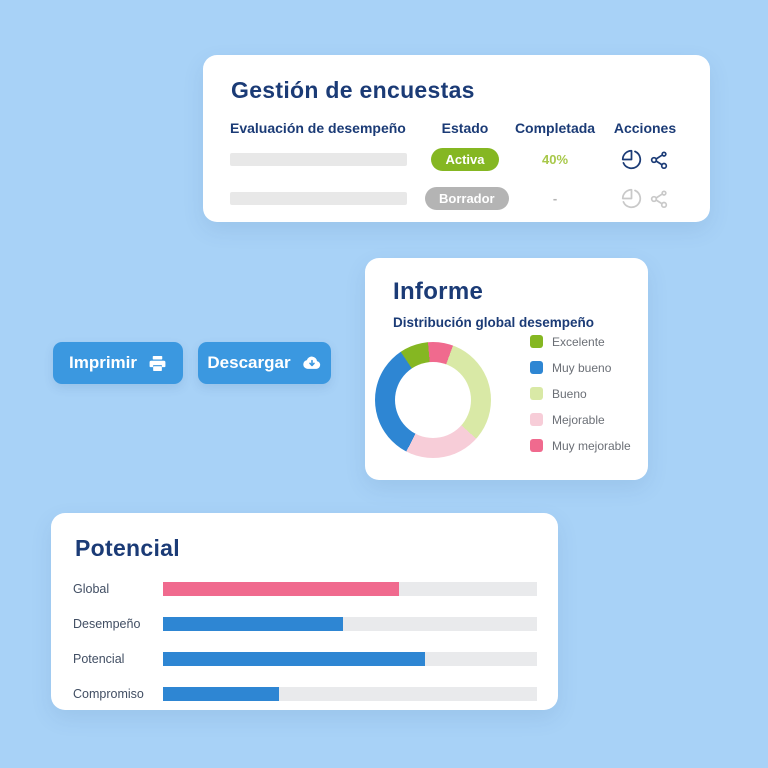 The height and width of the screenshot is (768, 768). I want to click on print-button: Imprimir, so click(118, 363).